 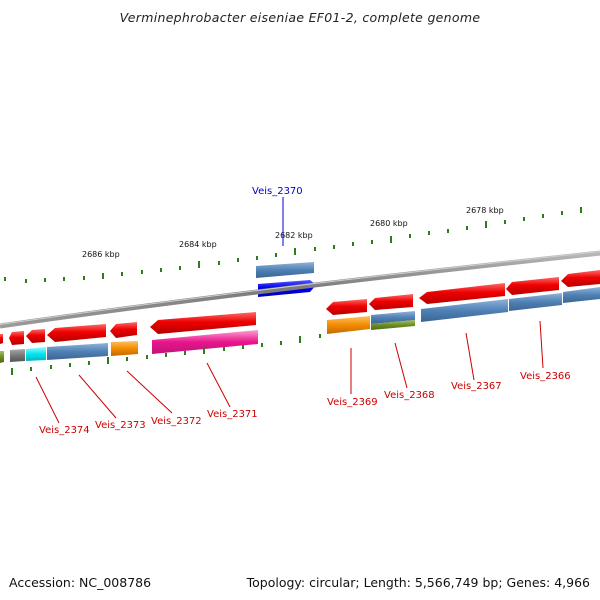 What do you see at coordinates (166, 354) in the screenshot?
I see `scale-ticks-inner` at bounding box center [166, 354].